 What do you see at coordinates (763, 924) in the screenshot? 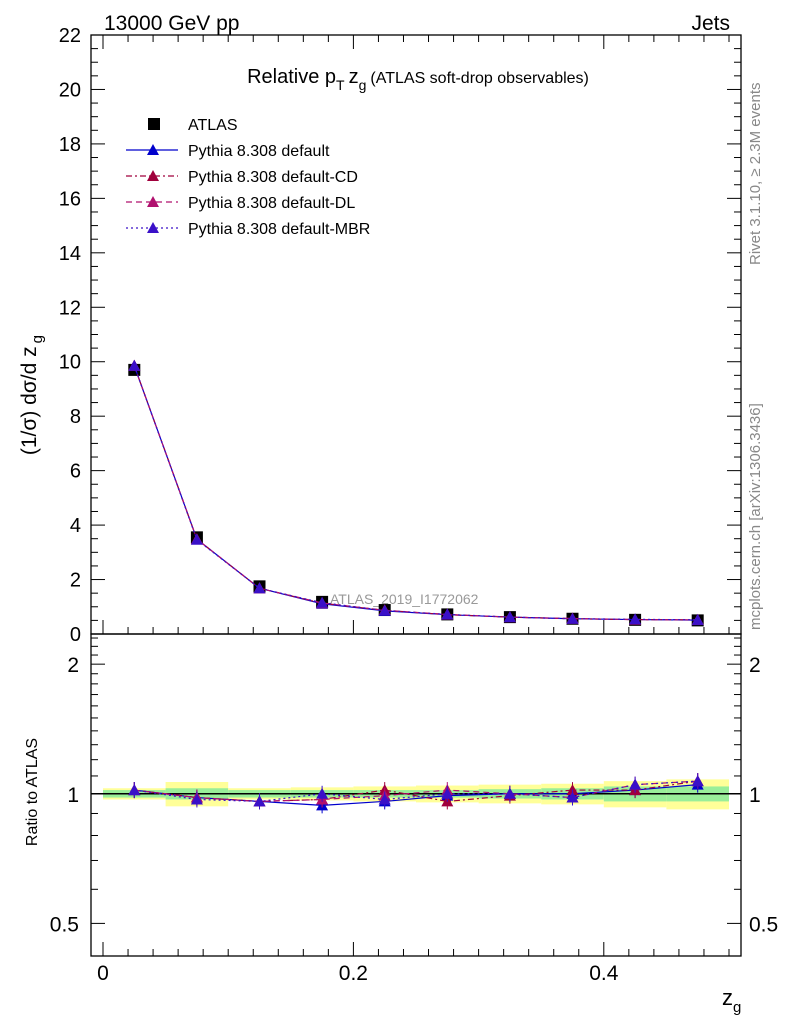
I see `ratio-y-tick-label-right: 0.5` at bounding box center [763, 924].